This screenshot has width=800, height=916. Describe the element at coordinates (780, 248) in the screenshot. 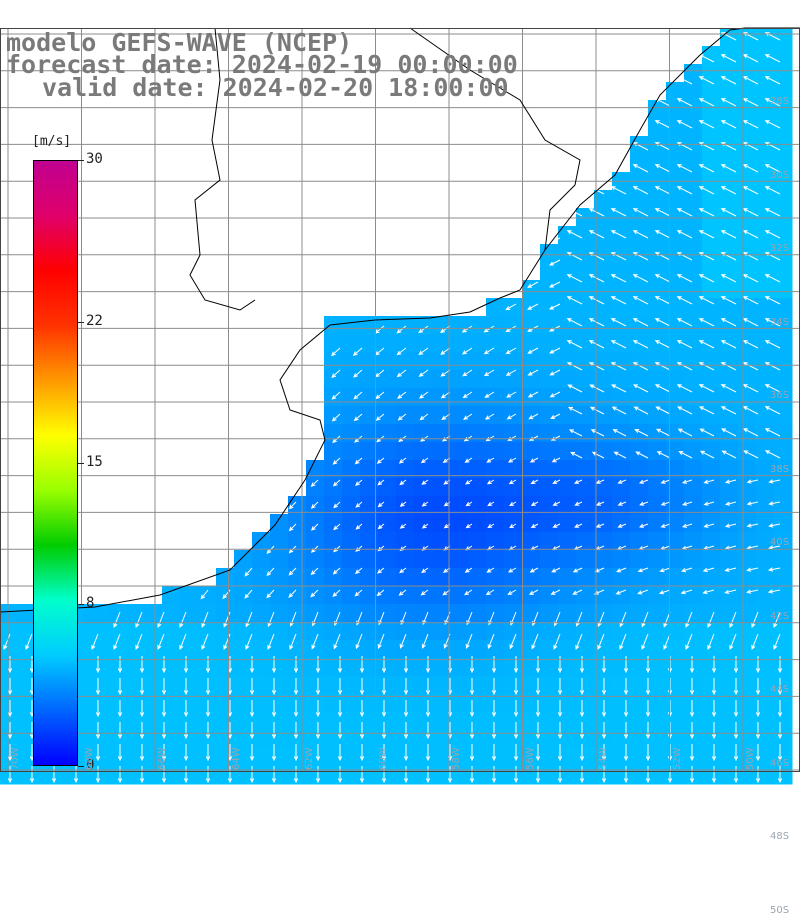

I see `latitude-label: 32S` at that location.